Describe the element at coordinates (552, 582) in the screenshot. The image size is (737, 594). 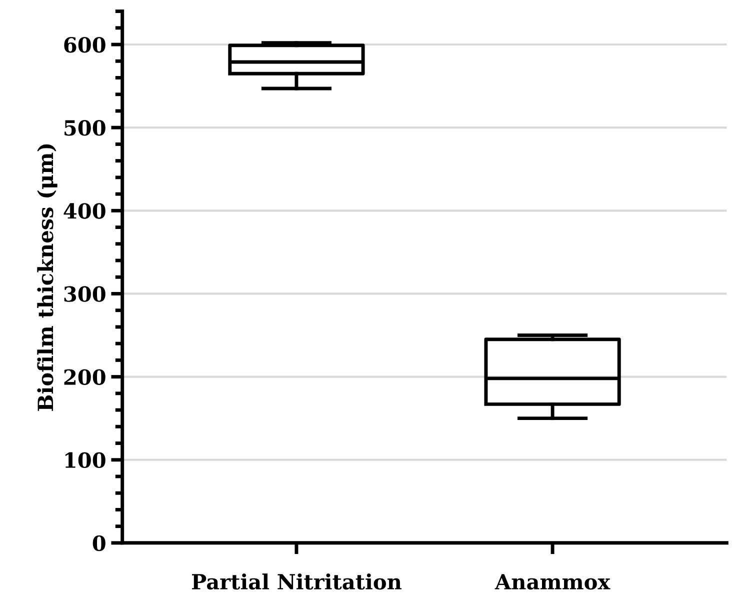
I see `x-tick-label: Anammox` at that location.